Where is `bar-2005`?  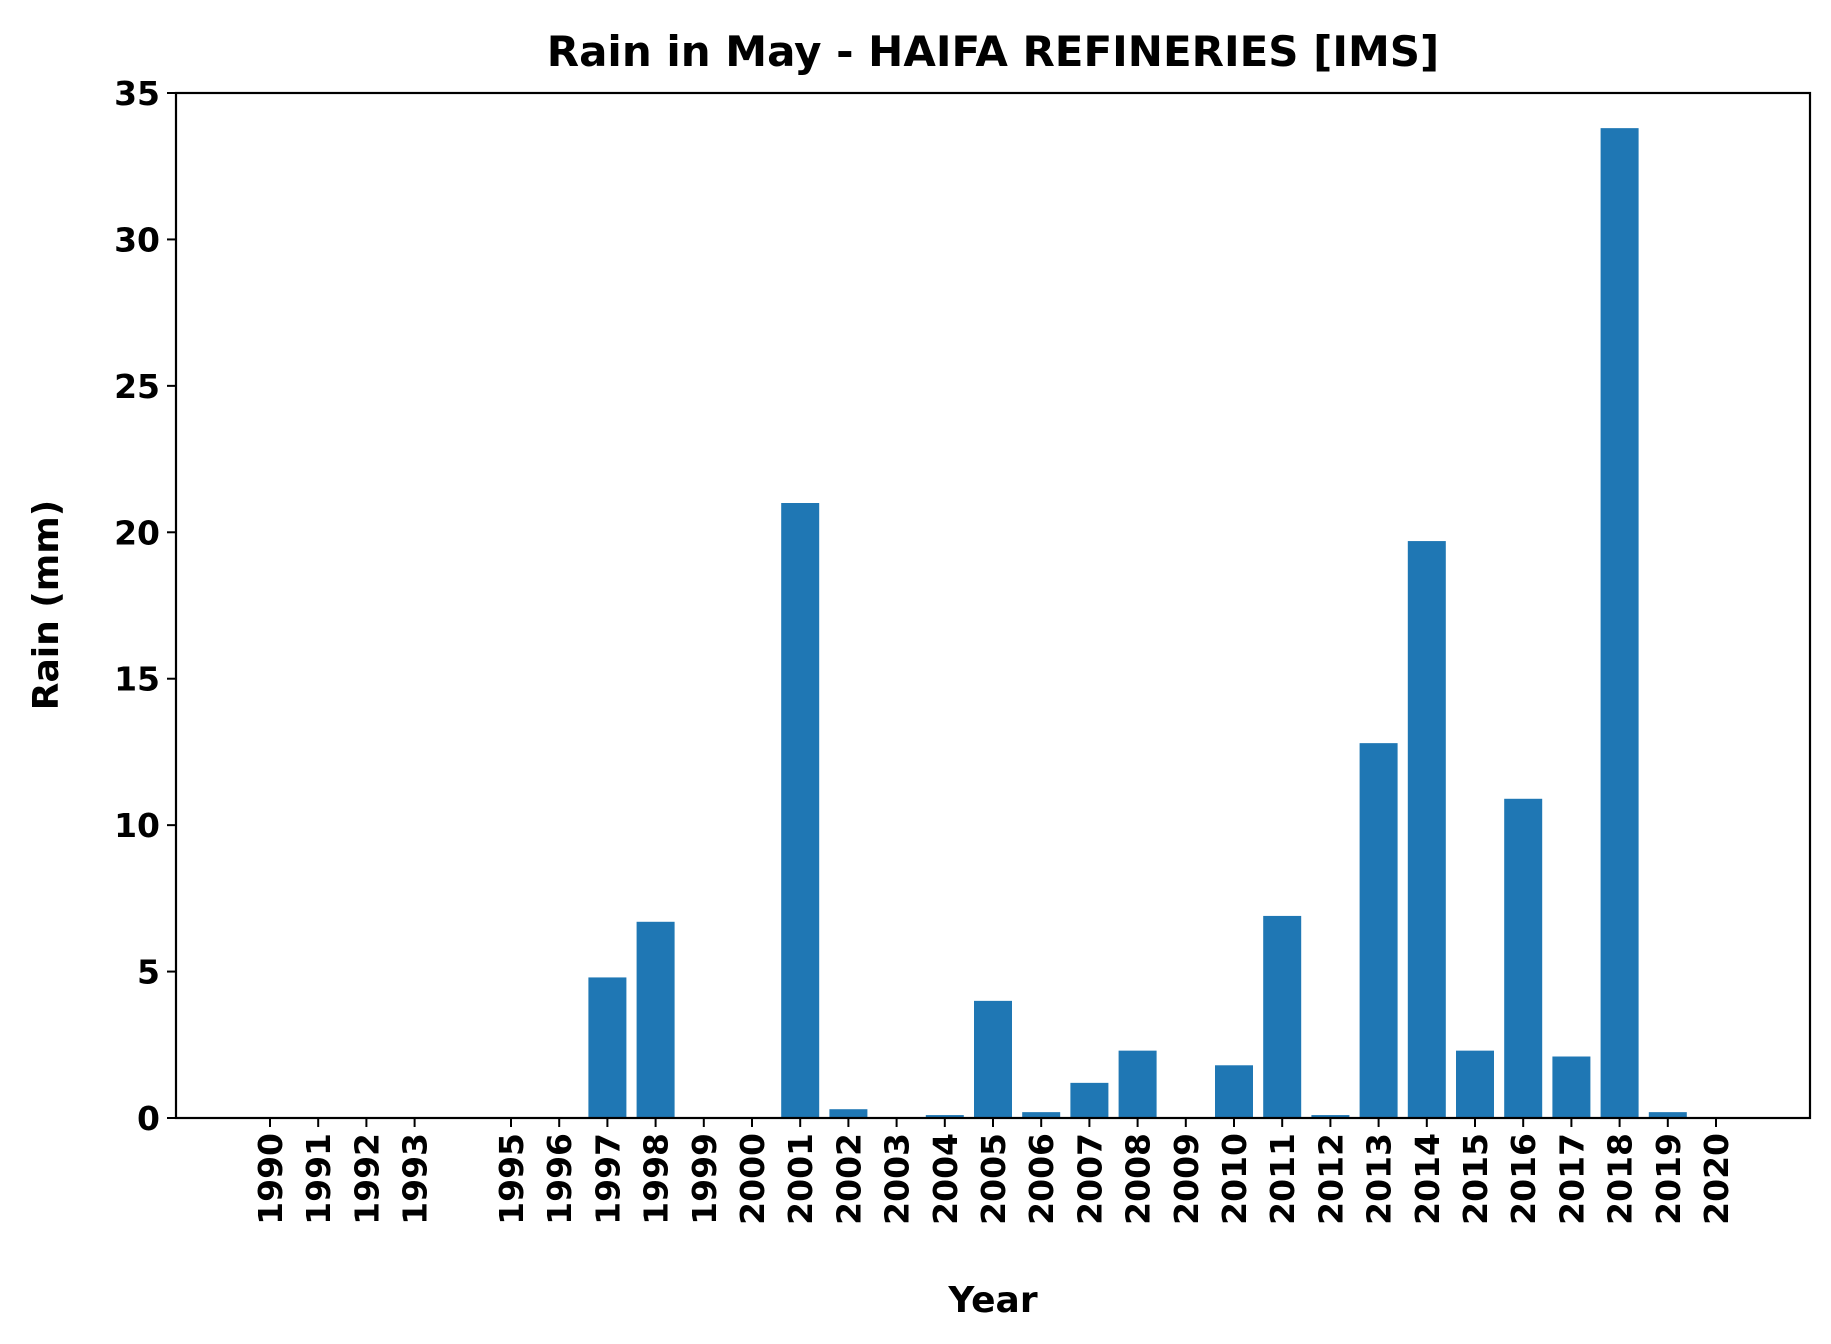 bar-2005 is located at coordinates (993, 1059).